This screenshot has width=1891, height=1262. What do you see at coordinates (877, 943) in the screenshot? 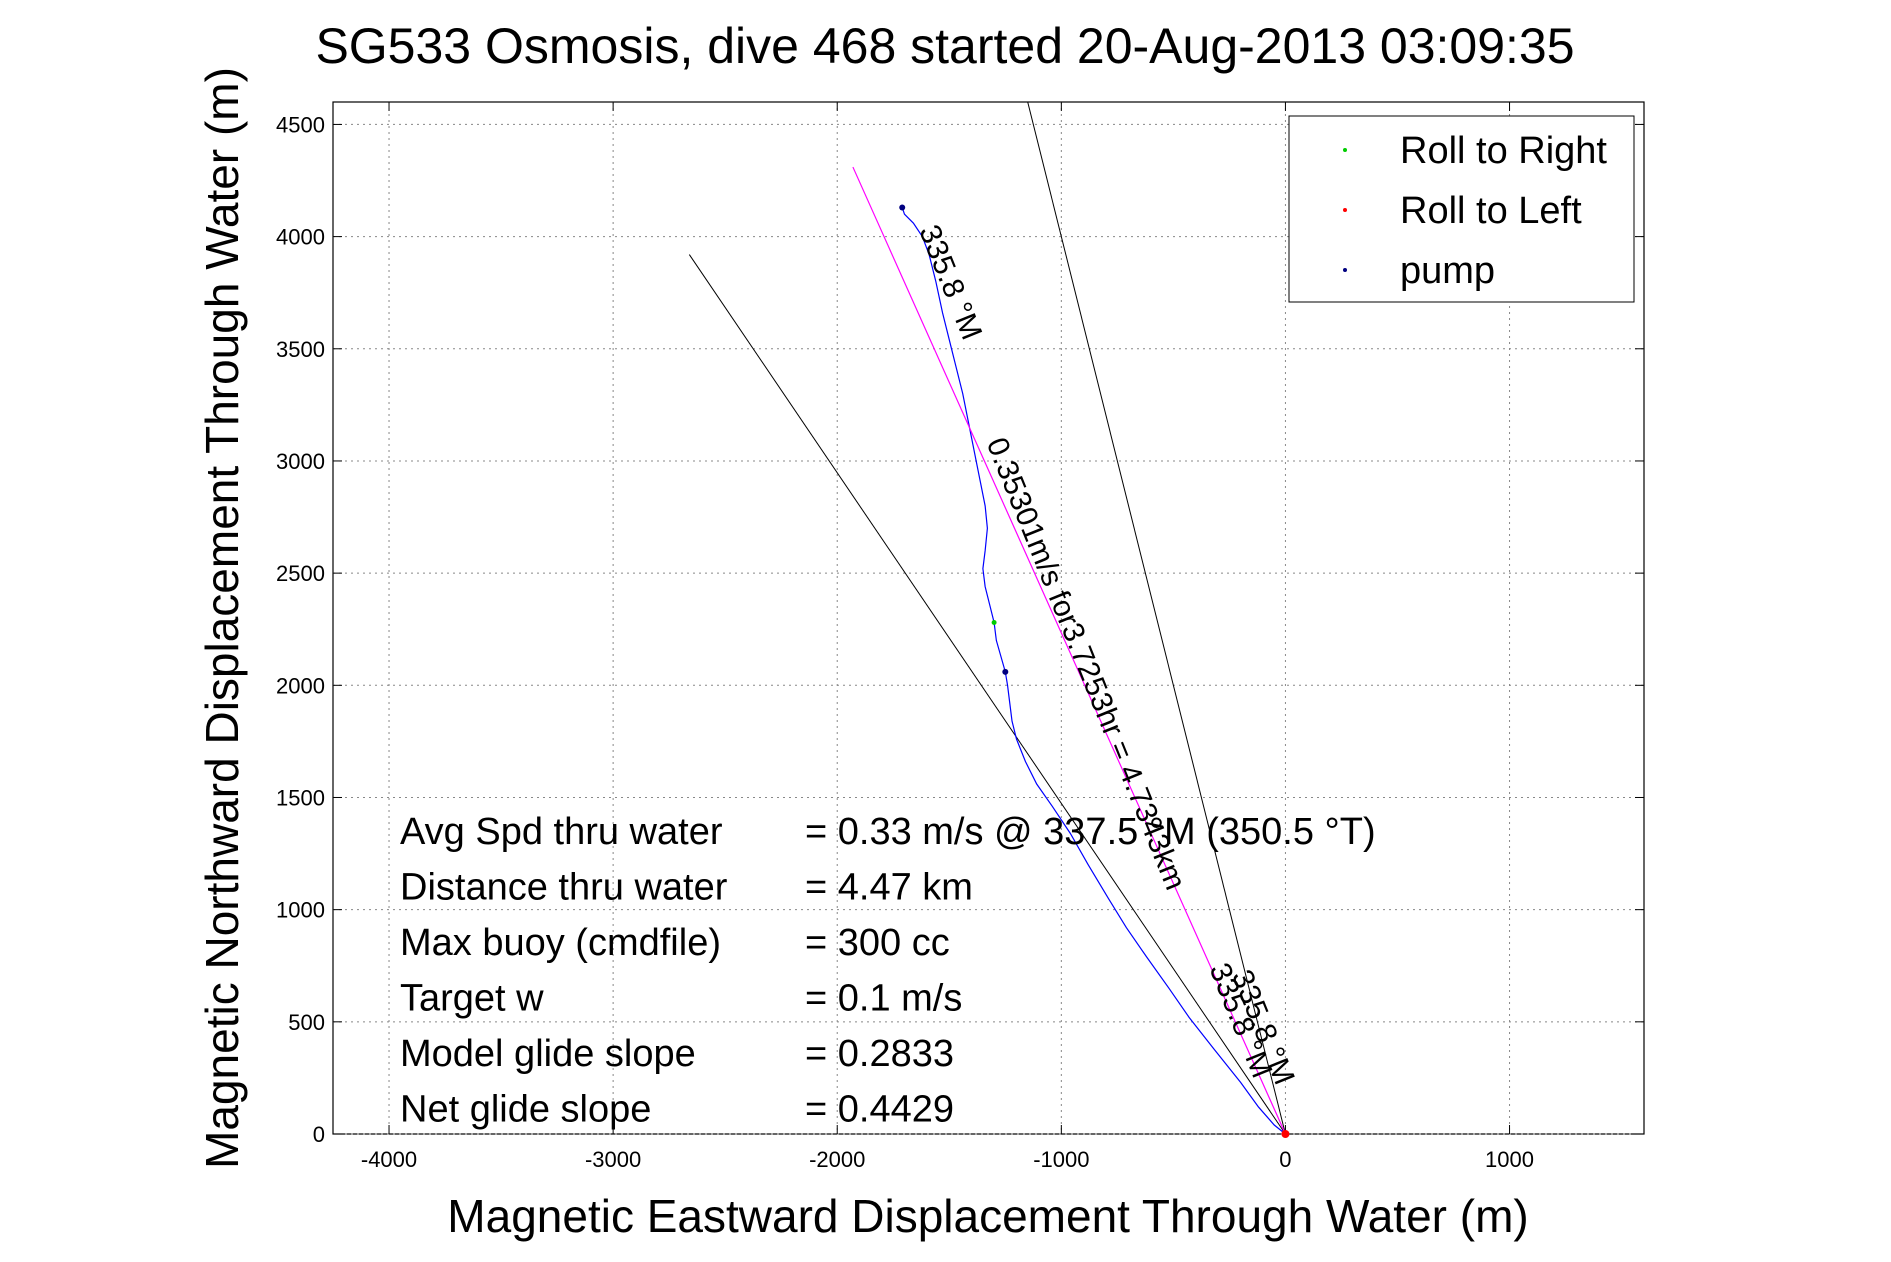
I see `stat-value: = 300 cc` at bounding box center [877, 943].